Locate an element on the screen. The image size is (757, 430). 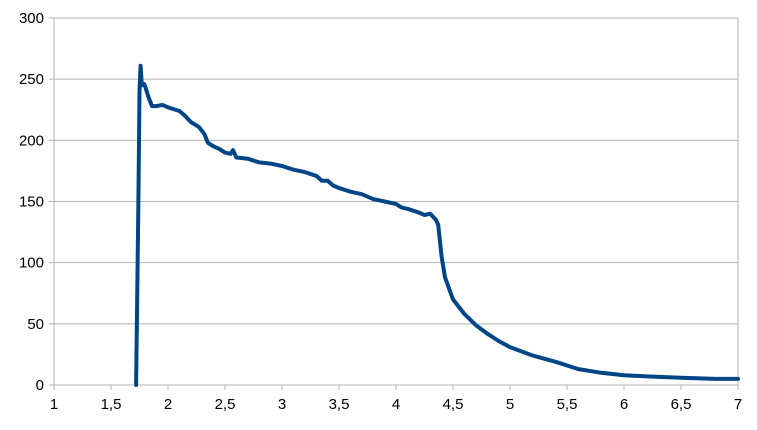
y-tick-label: 250 is located at coordinates (31, 79).